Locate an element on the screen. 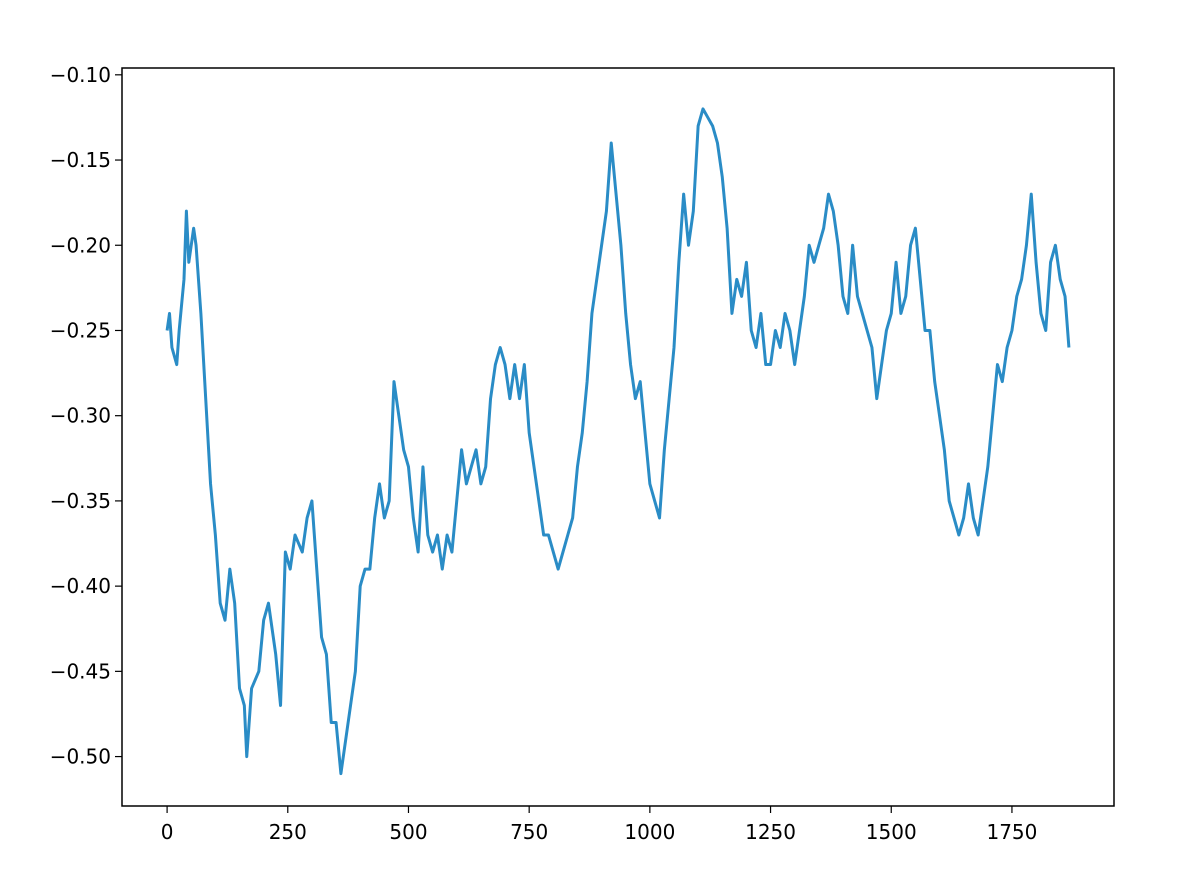 Image resolution: width=1182 pixels, height=894 pixels. y-tick-label: −0.15 is located at coordinates (80, 160).